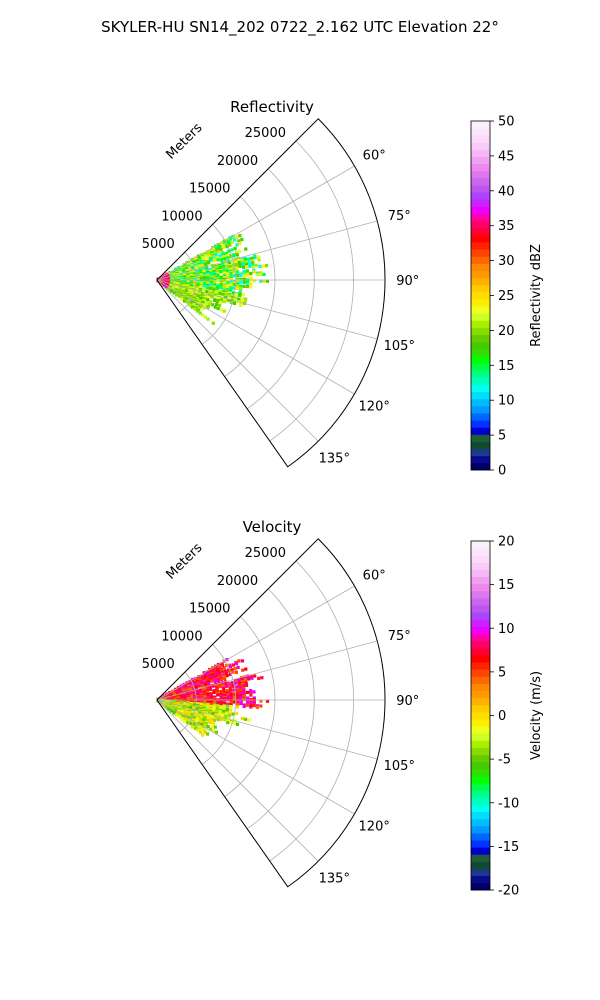 This screenshot has width=600, height=1000. I want to click on colorbar-tick-label: 45, so click(506, 156).